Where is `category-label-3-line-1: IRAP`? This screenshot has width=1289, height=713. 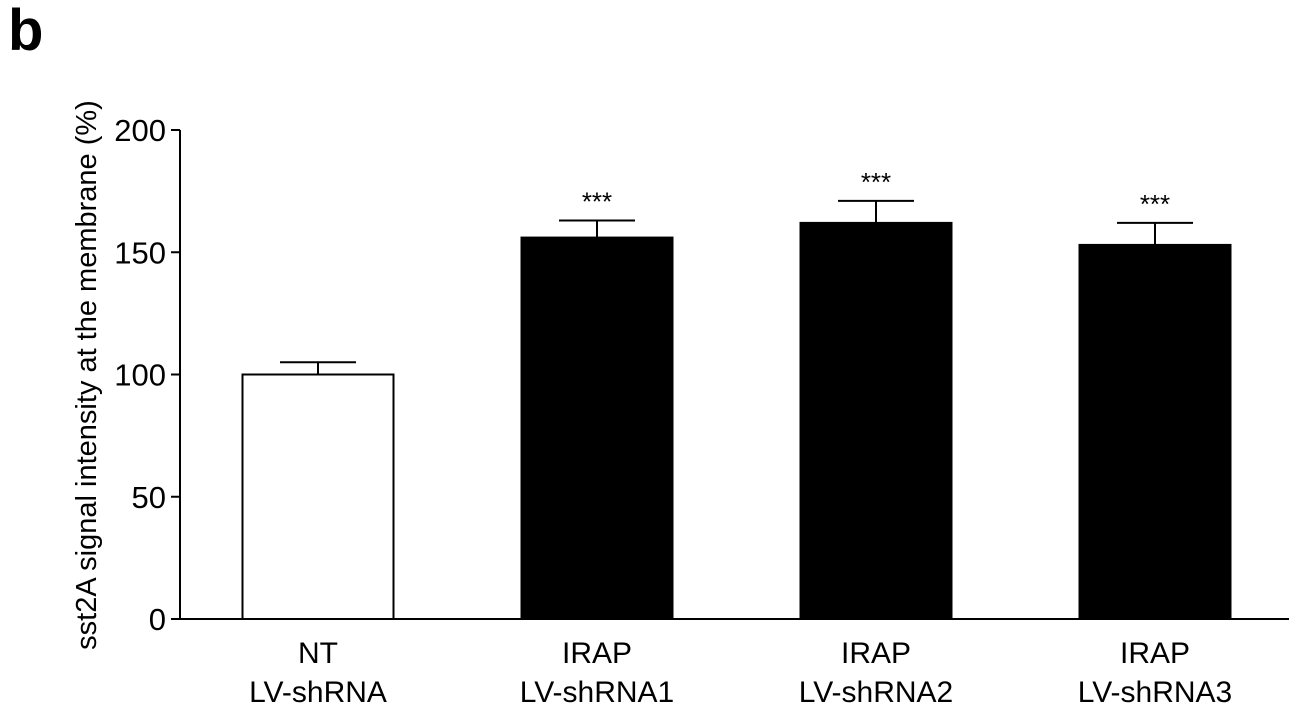 category-label-3-line-1: IRAP is located at coordinates (876, 653).